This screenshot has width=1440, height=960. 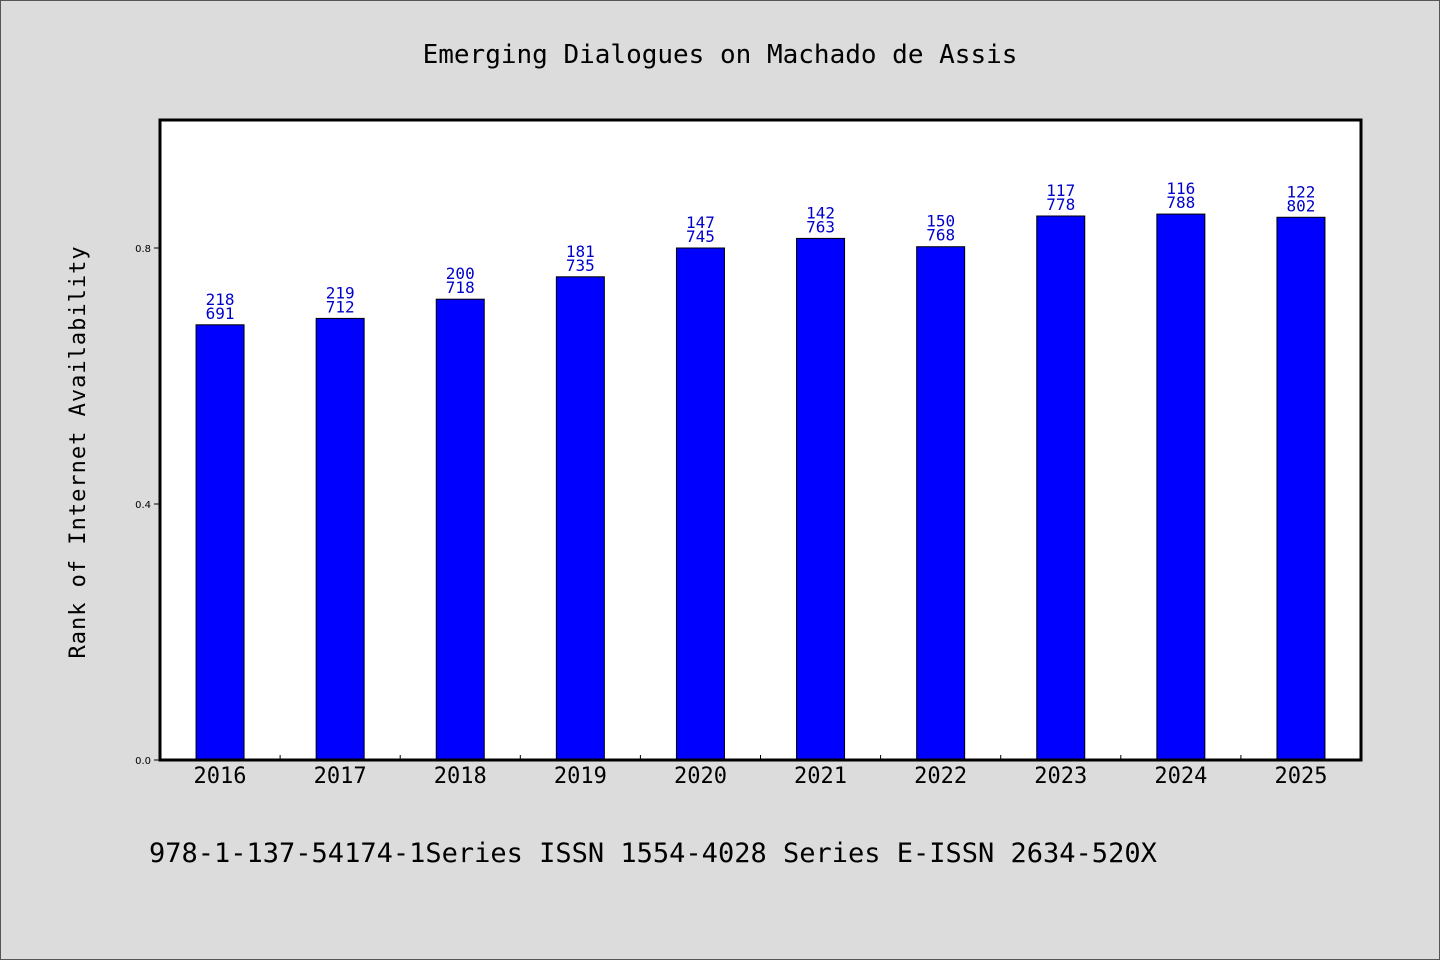 I want to click on data-label-2024-2: 788, so click(x=1180, y=202).